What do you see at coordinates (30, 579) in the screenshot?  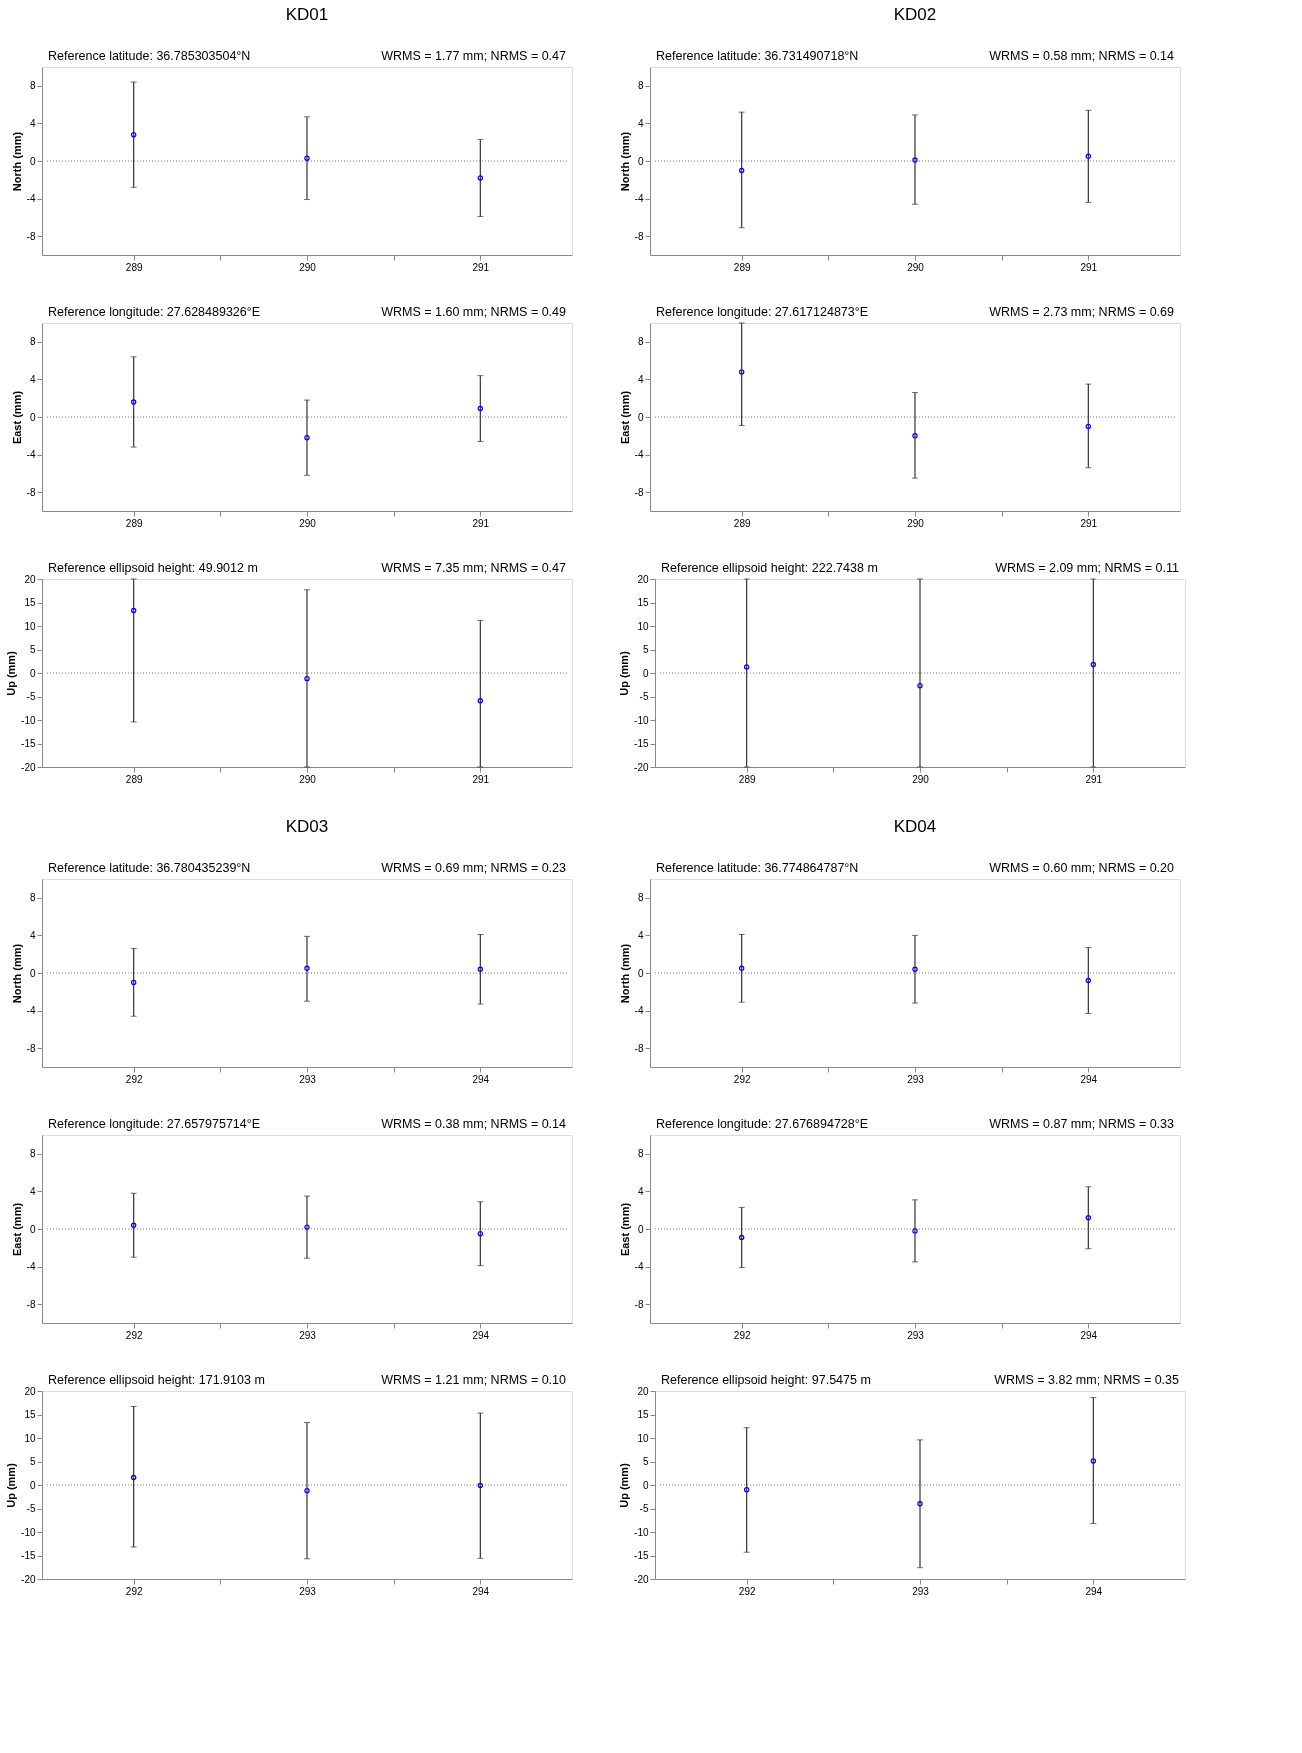 I see `y-tick-label: 20` at bounding box center [30, 579].